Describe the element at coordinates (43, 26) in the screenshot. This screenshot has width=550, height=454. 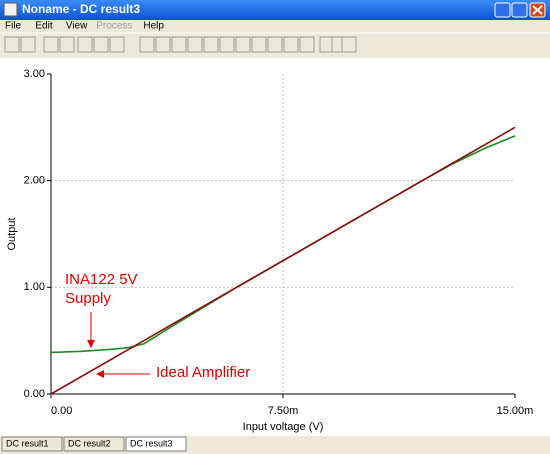
I see `menu-item: Edit` at that location.